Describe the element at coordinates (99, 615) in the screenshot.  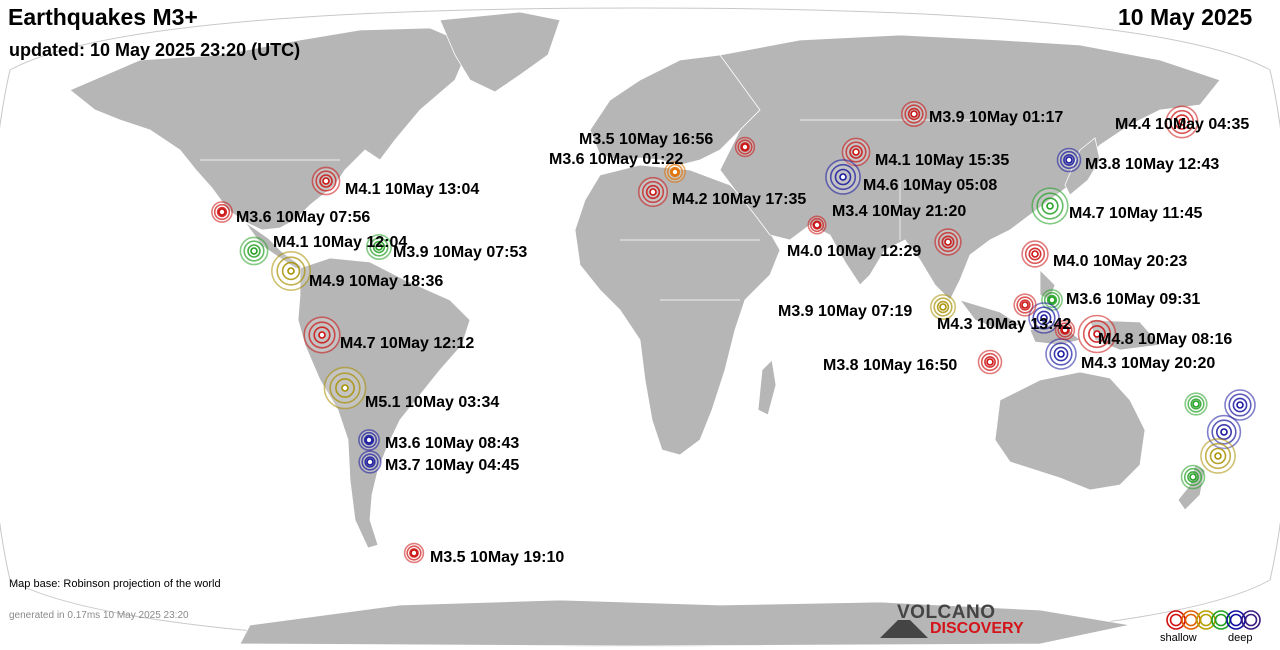
I see `generated-note: generated in 0.17ms 10 May 2025 23:20` at that location.